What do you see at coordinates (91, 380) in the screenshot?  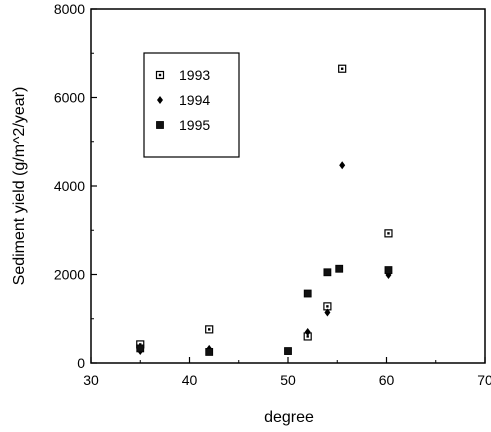 I see `x-tick-label: 30` at bounding box center [91, 380].